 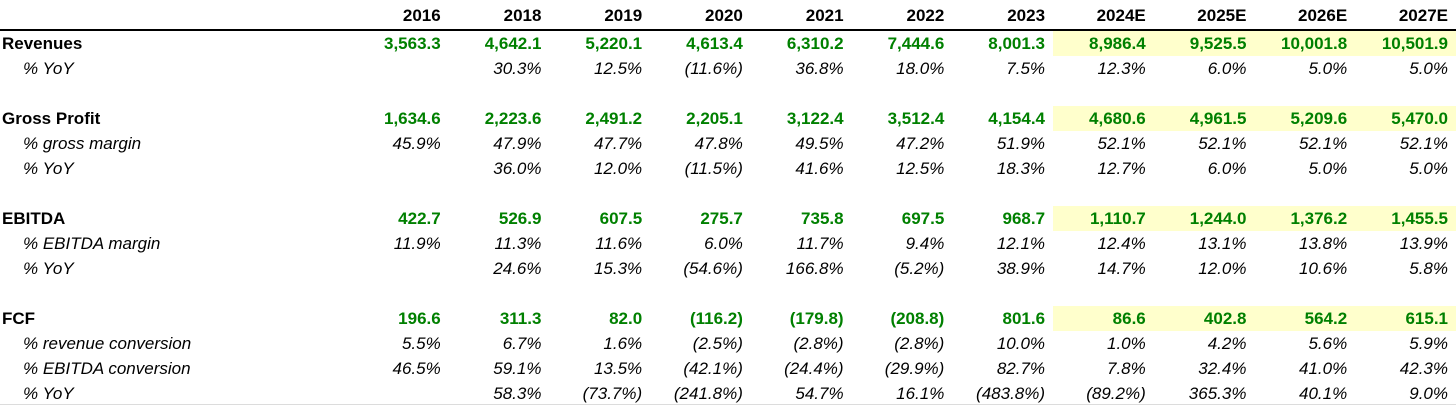 I want to click on value-cell: 82.0, so click(x=626, y=318).